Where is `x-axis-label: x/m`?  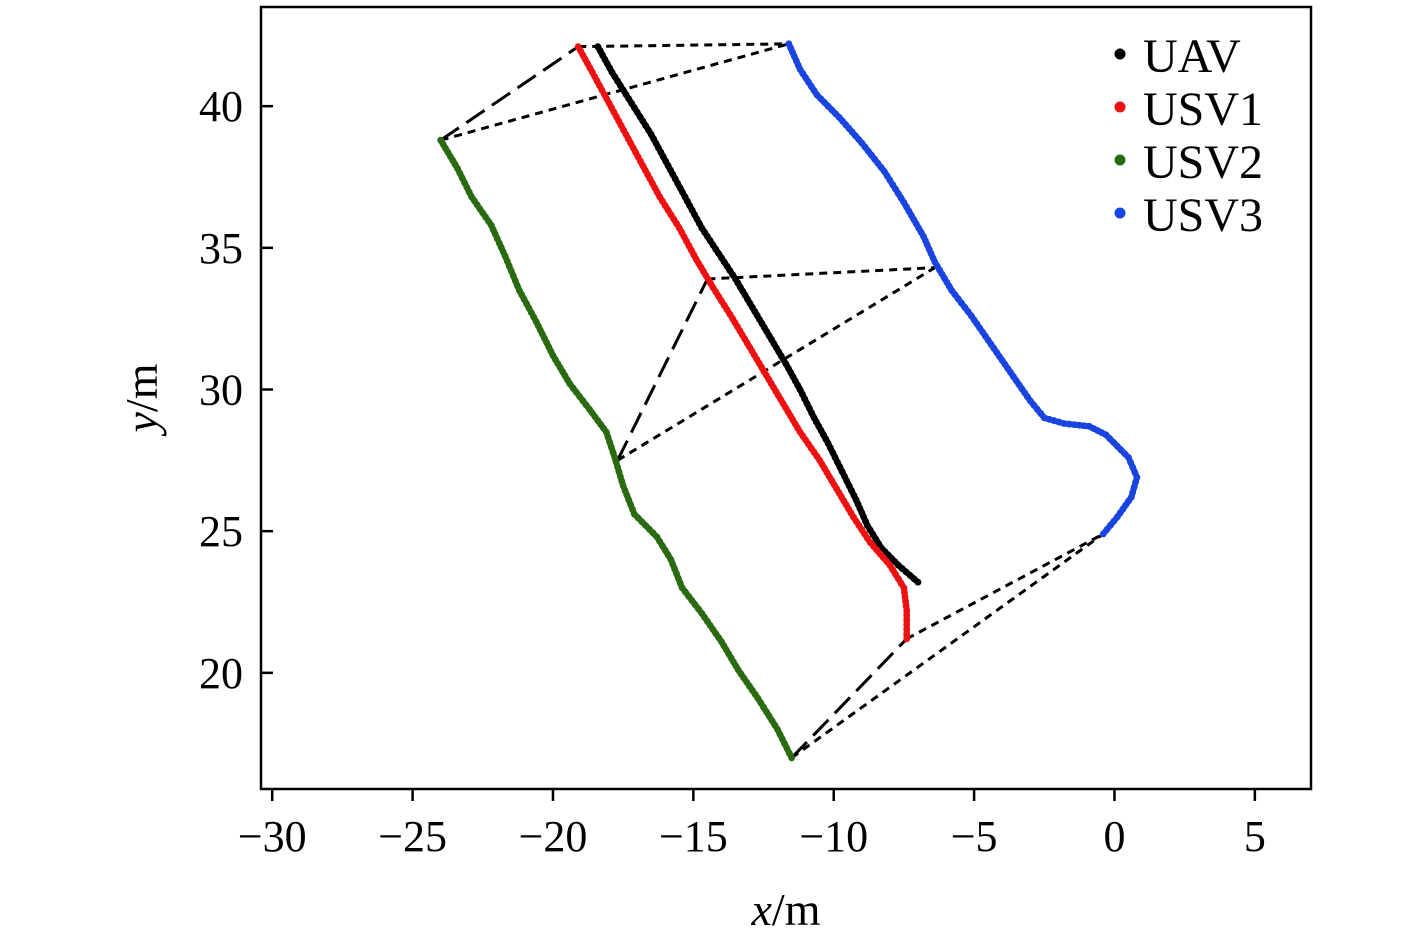 x-axis-label: x/m is located at coordinates (786, 909).